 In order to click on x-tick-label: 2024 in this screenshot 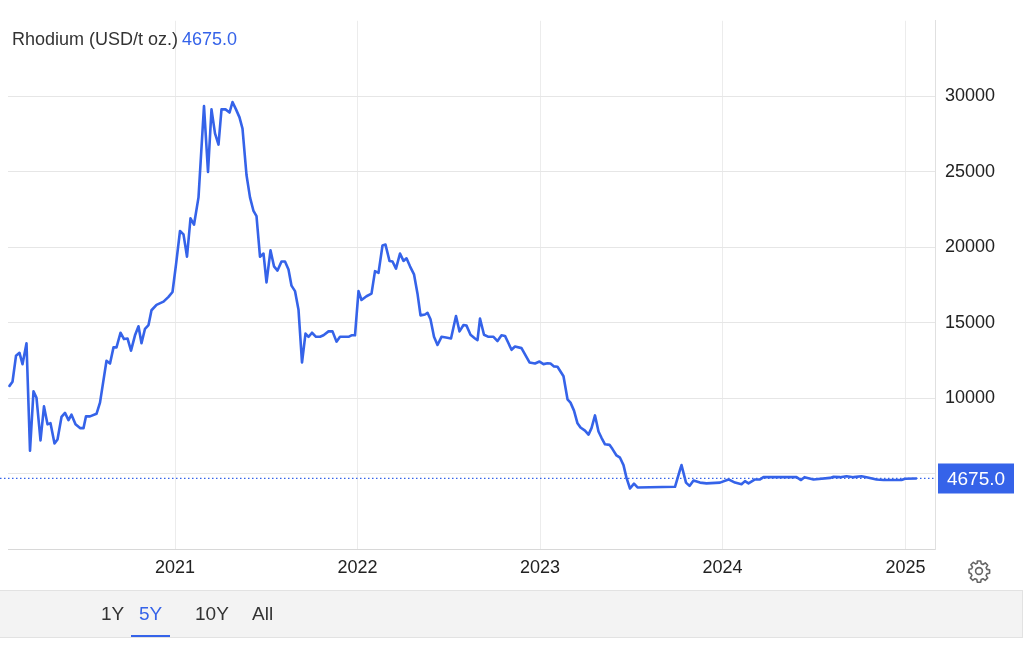, I will do `click(722, 566)`.